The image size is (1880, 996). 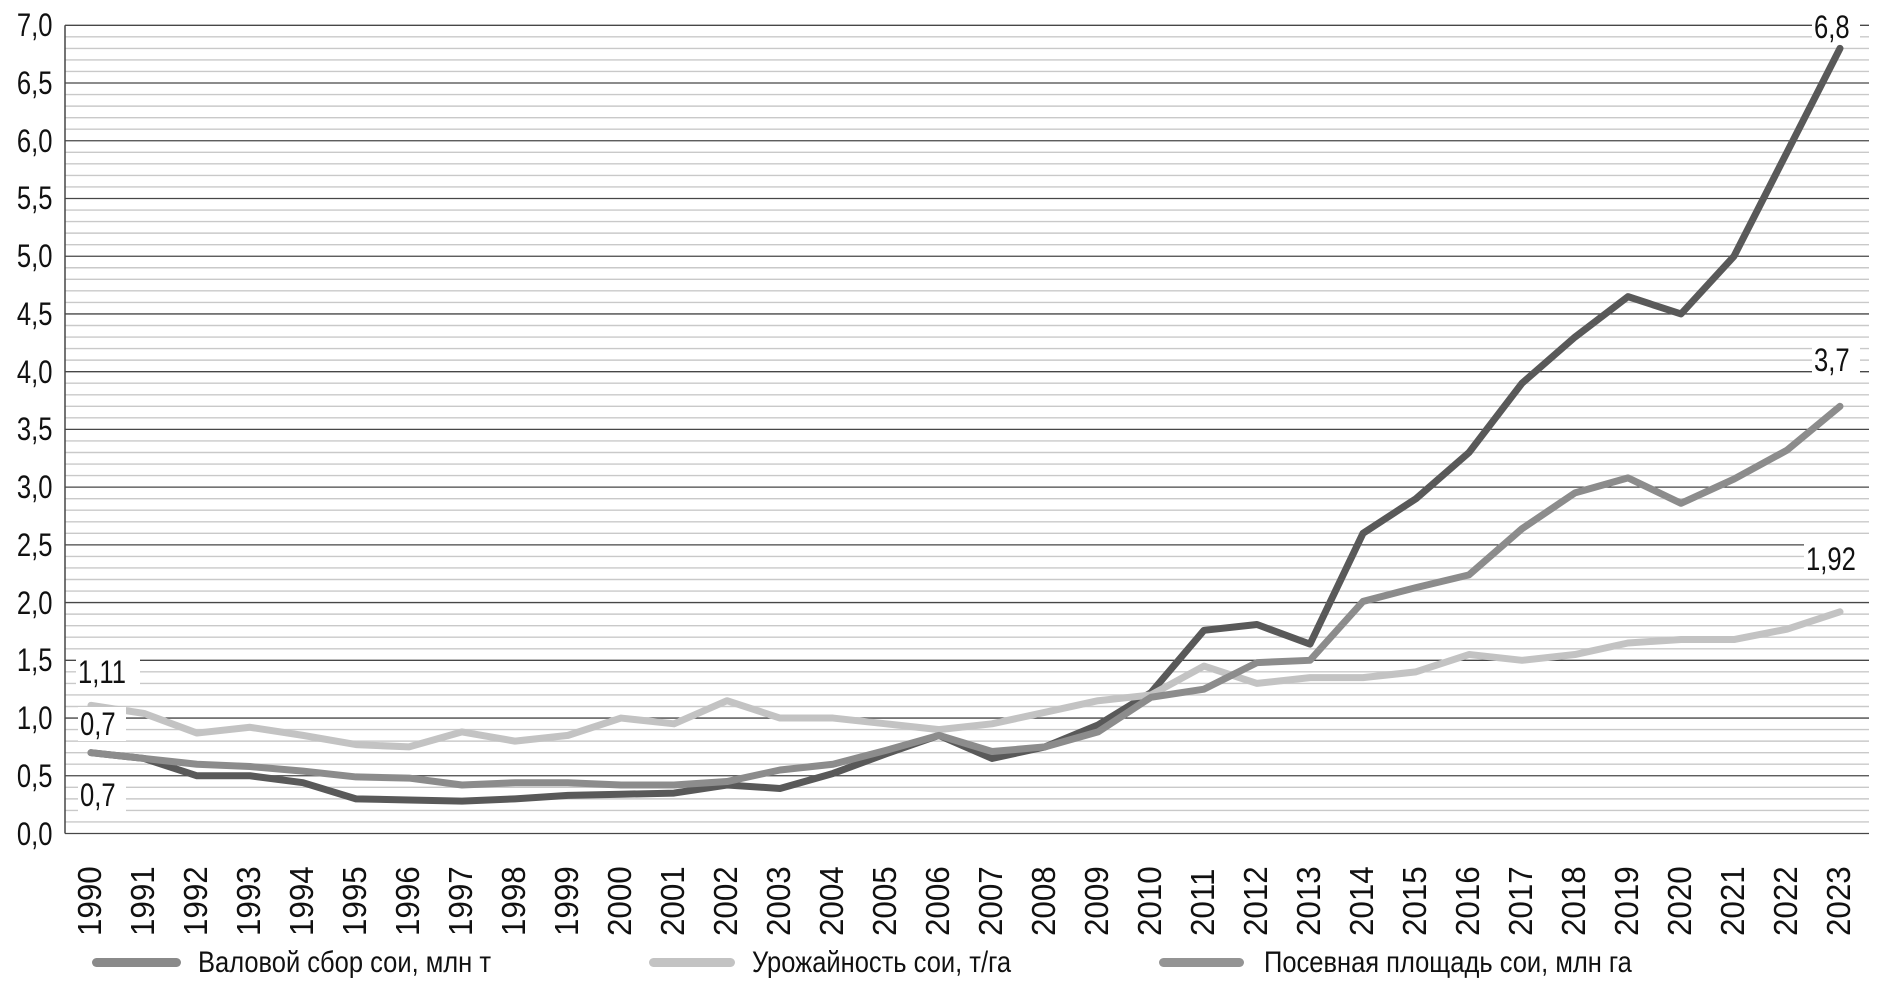 I want to click on x-tick-1993: 1993, so click(x=248, y=901).